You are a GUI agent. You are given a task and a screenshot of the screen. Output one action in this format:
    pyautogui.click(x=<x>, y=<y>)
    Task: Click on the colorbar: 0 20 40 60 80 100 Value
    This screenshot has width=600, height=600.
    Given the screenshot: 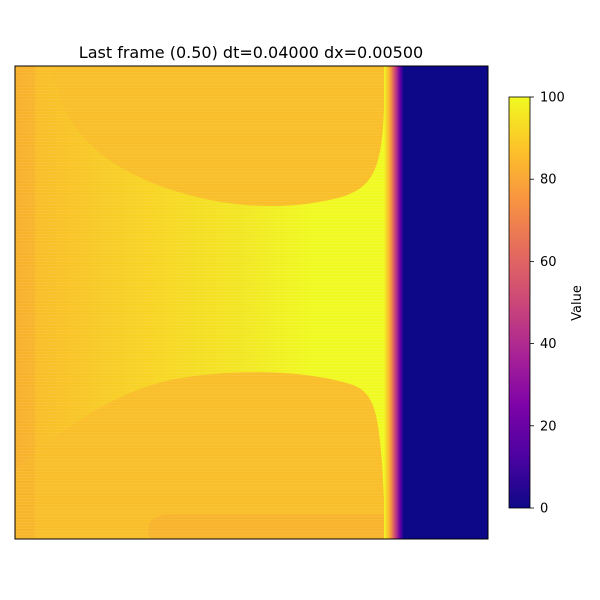 What is the action you would take?
    pyautogui.click(x=546, y=304)
    